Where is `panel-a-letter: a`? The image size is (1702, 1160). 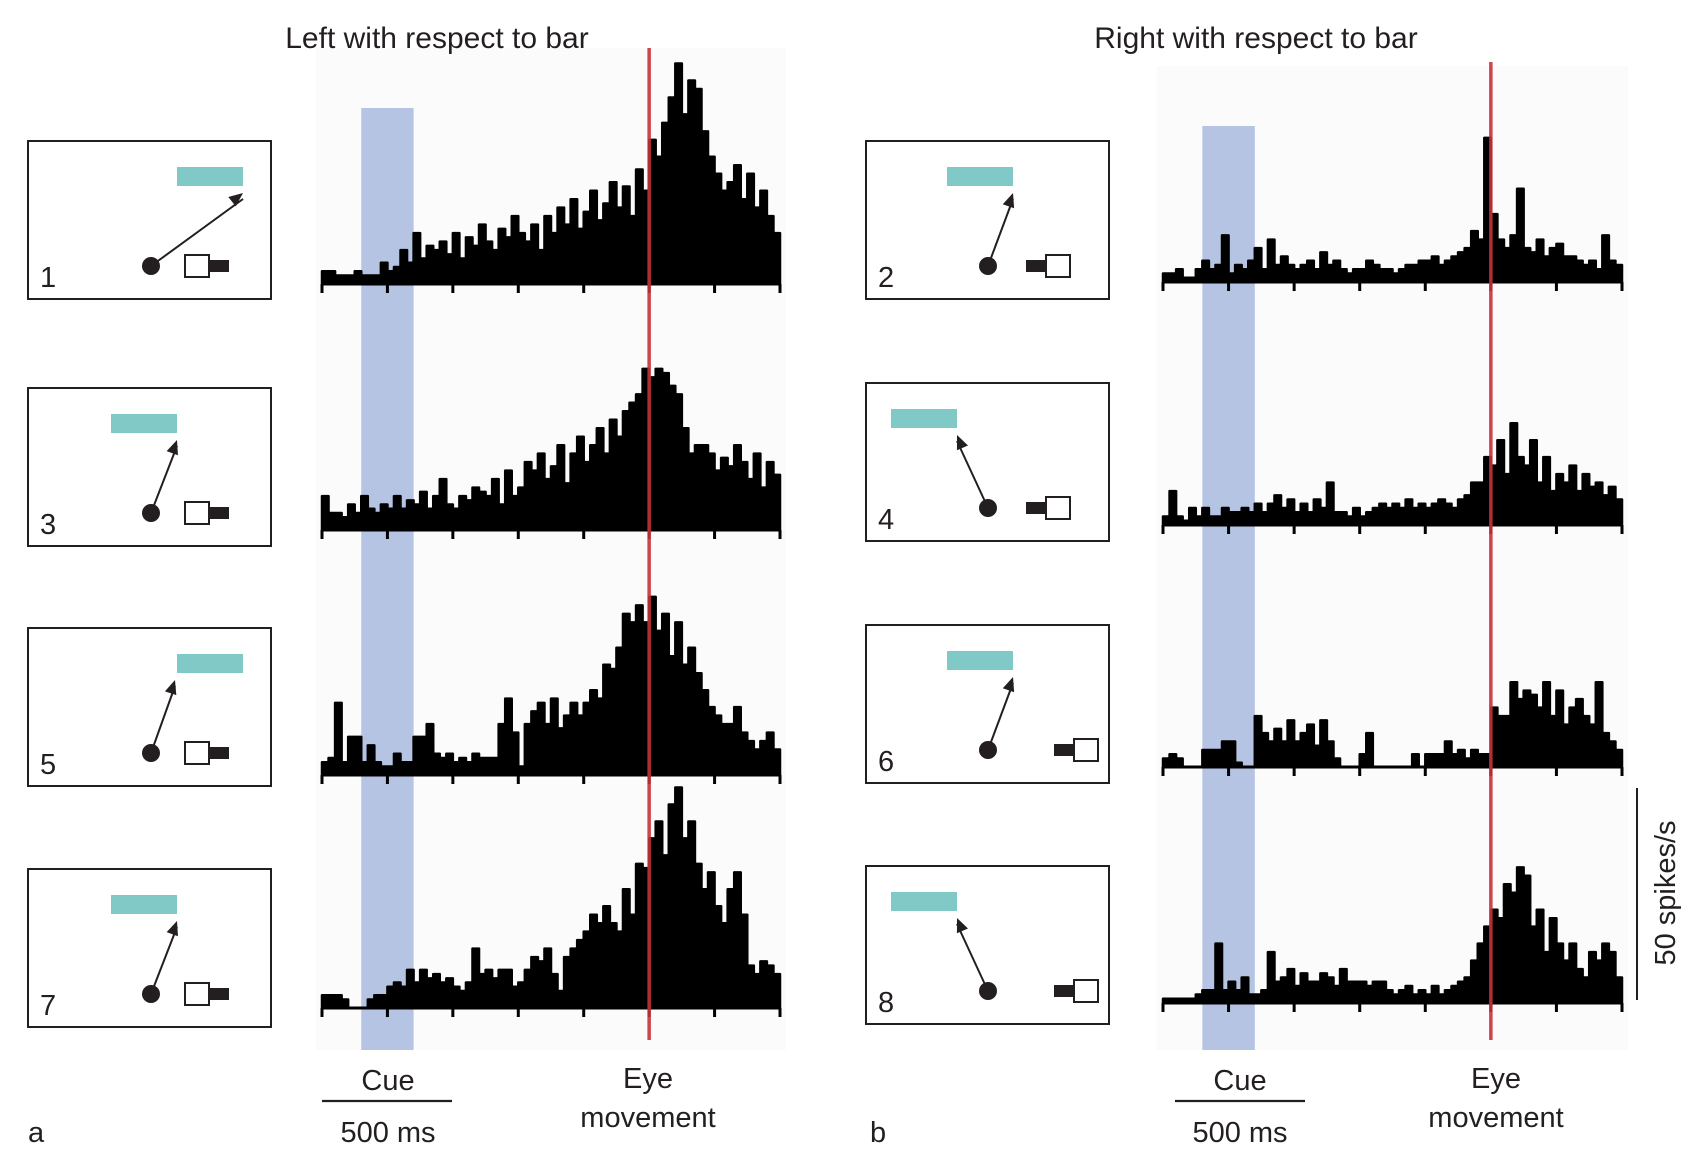 panel-a-letter: a is located at coordinates (36, 1133).